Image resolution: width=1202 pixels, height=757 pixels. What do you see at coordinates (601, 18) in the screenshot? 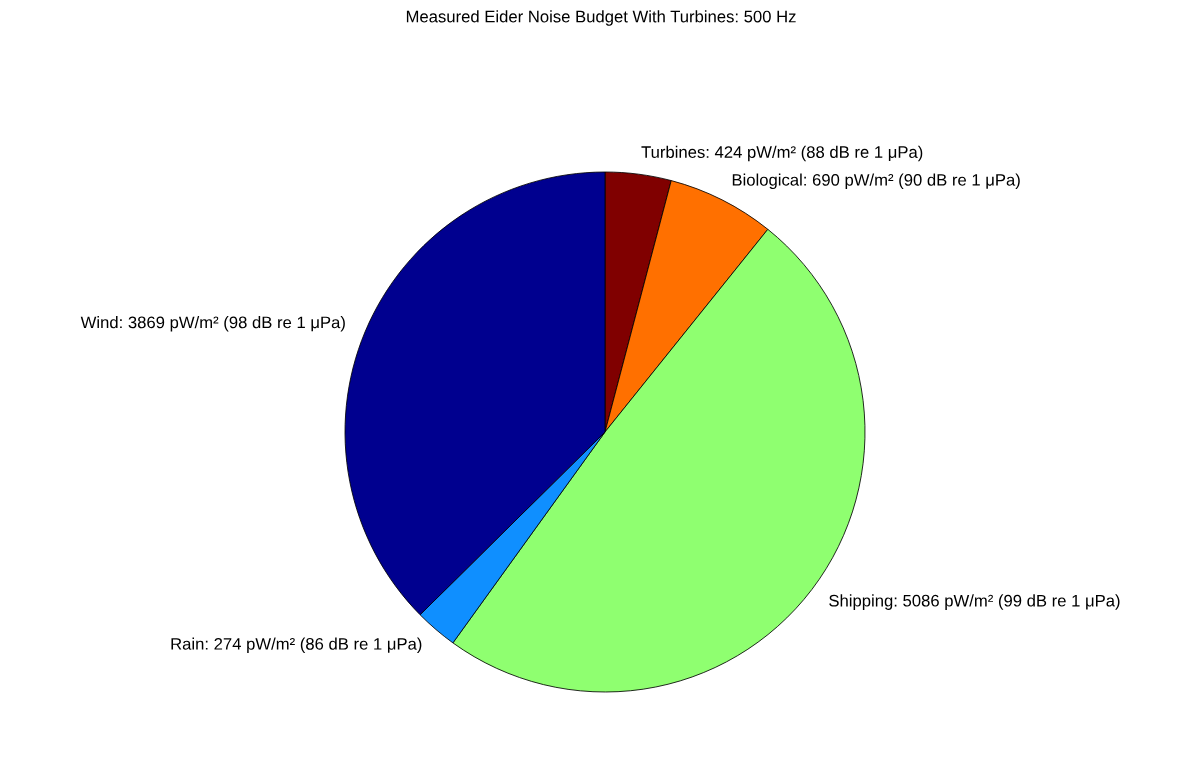
I see `chart-title: Measured Eider Noise Budget With Turbines: 500 Hz` at bounding box center [601, 18].